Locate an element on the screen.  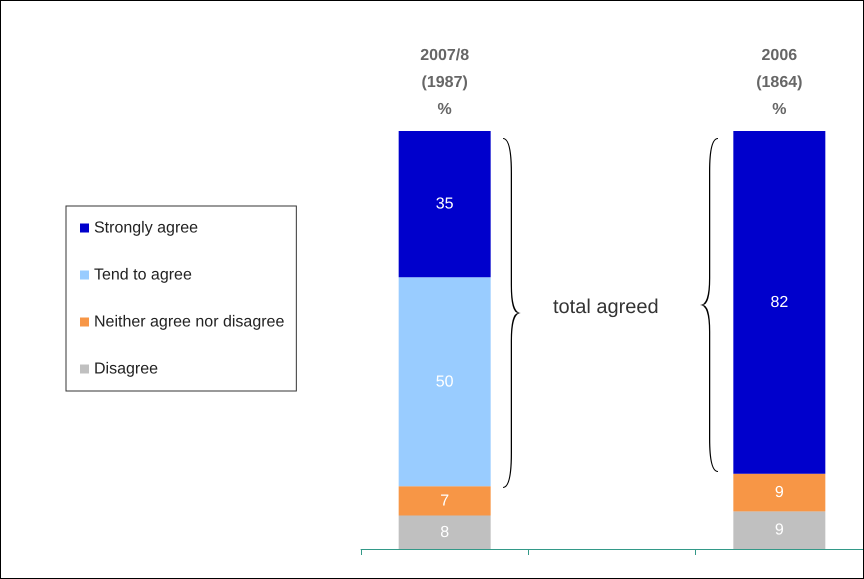
legend-label: Strongly agree is located at coordinates (146, 228).